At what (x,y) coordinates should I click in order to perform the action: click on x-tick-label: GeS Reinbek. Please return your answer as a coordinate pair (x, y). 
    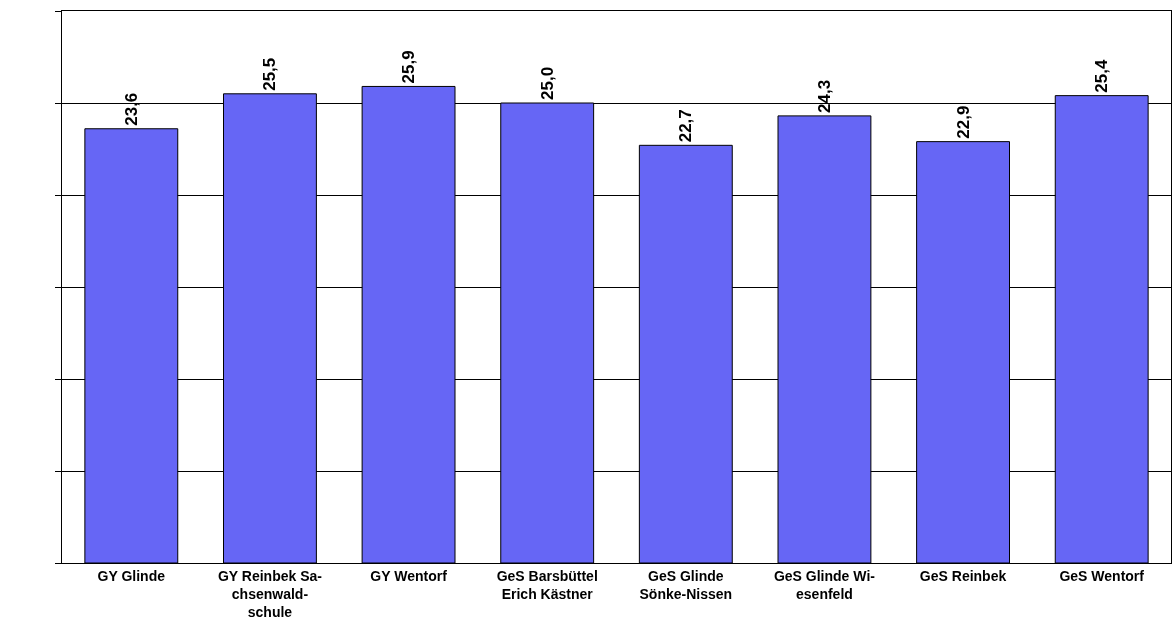
    Looking at the image, I should click on (963, 575).